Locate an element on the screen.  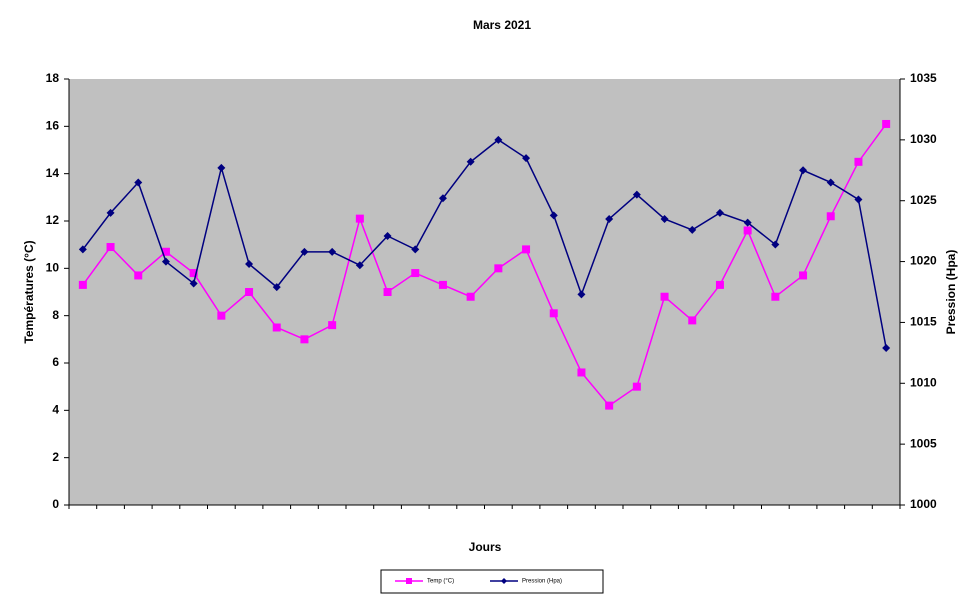
y2-tick-label: 1020 is located at coordinates (923, 261).